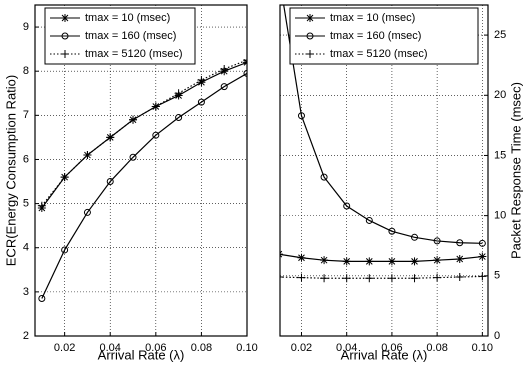 This screenshot has height=377, width=529. What do you see at coordinates (26, 71) in the screenshot?
I see `y-tick-label: 8` at bounding box center [26, 71].